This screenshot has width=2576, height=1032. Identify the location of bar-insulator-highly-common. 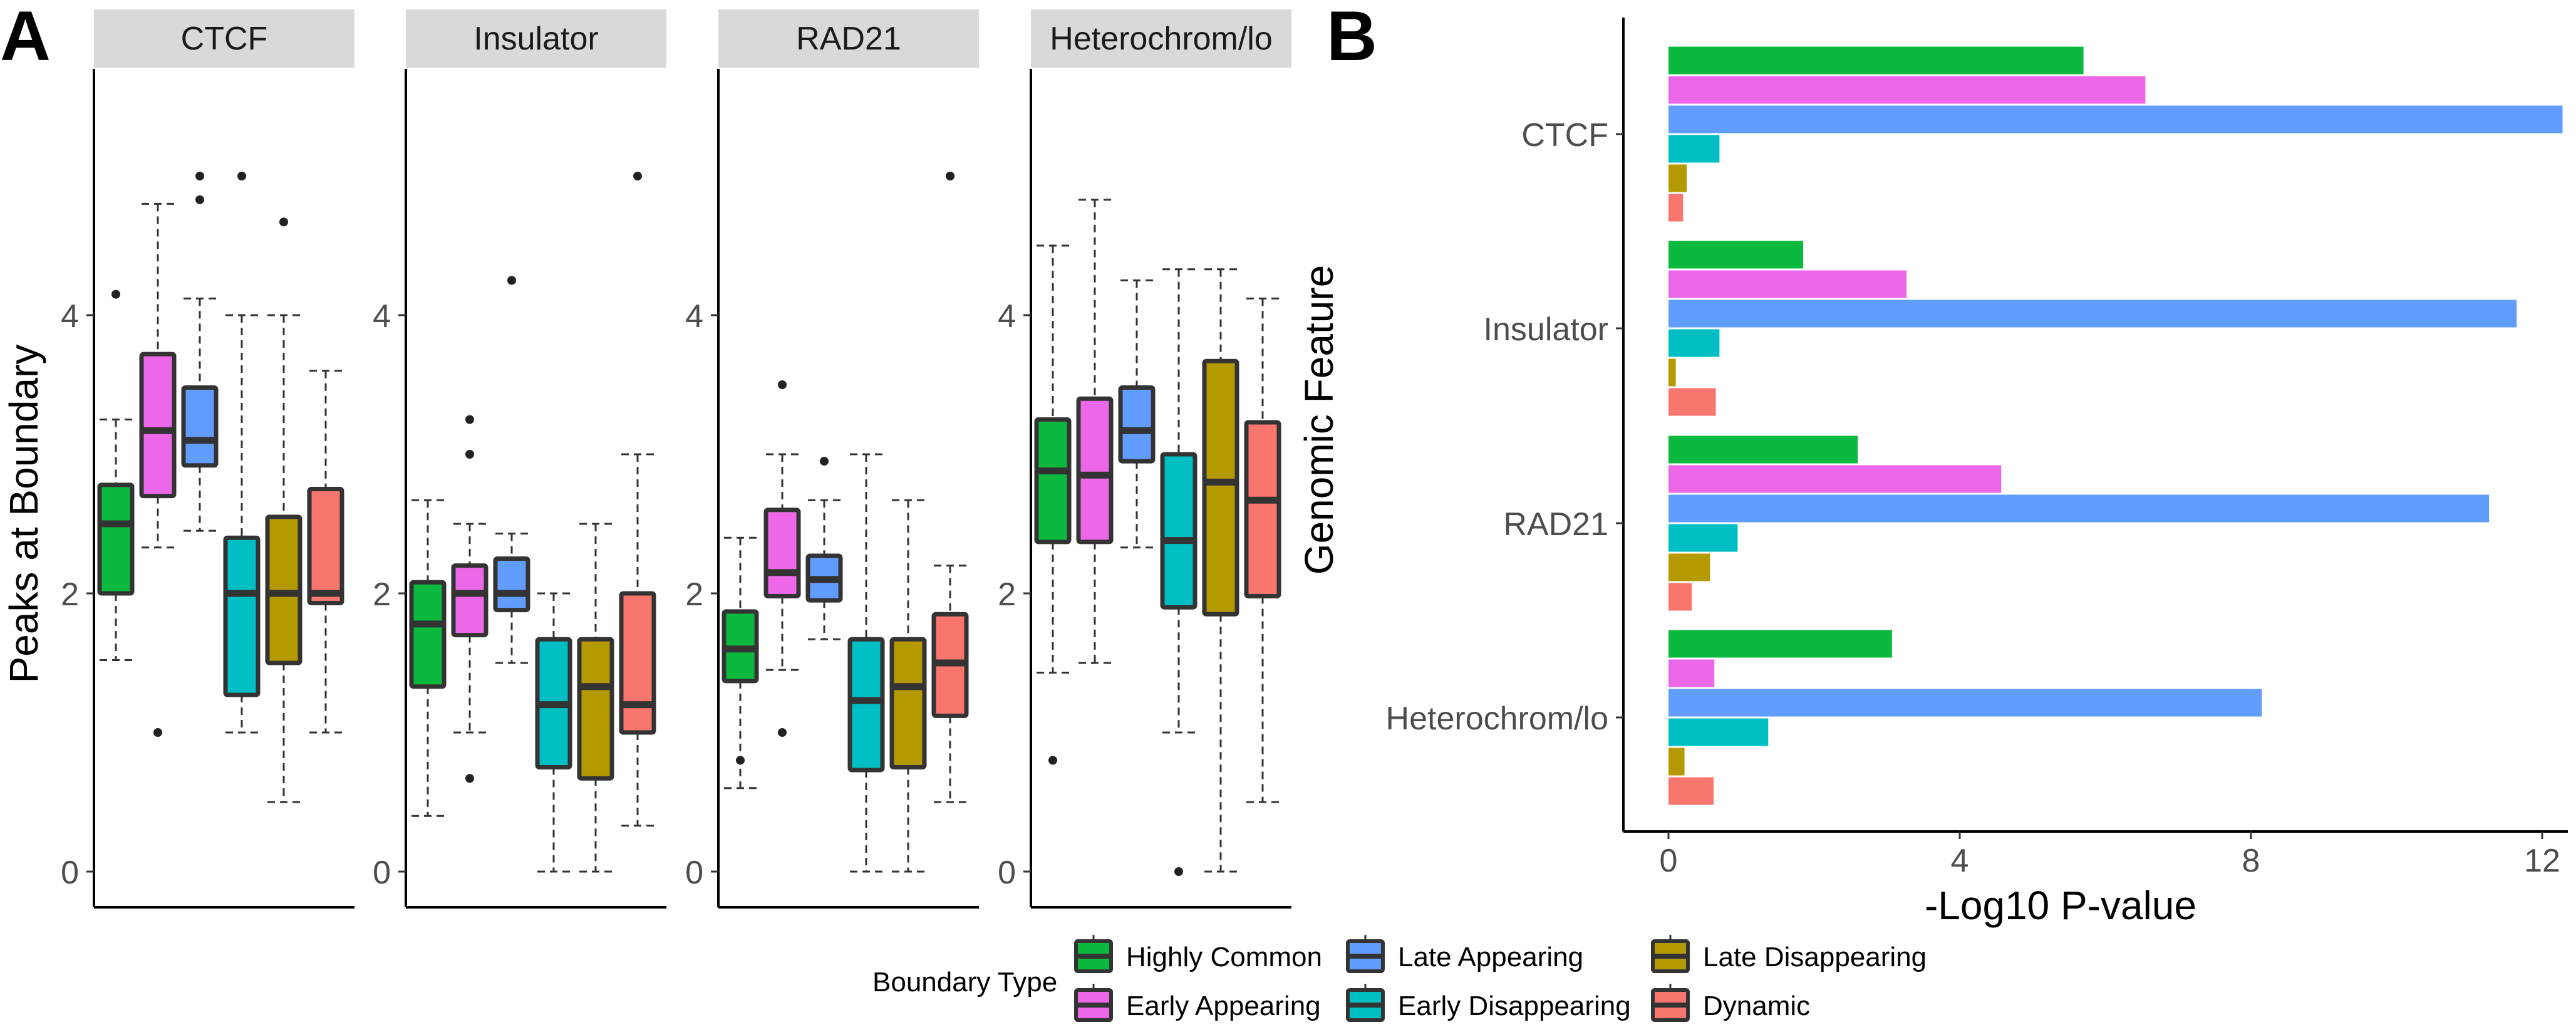
(1736, 255).